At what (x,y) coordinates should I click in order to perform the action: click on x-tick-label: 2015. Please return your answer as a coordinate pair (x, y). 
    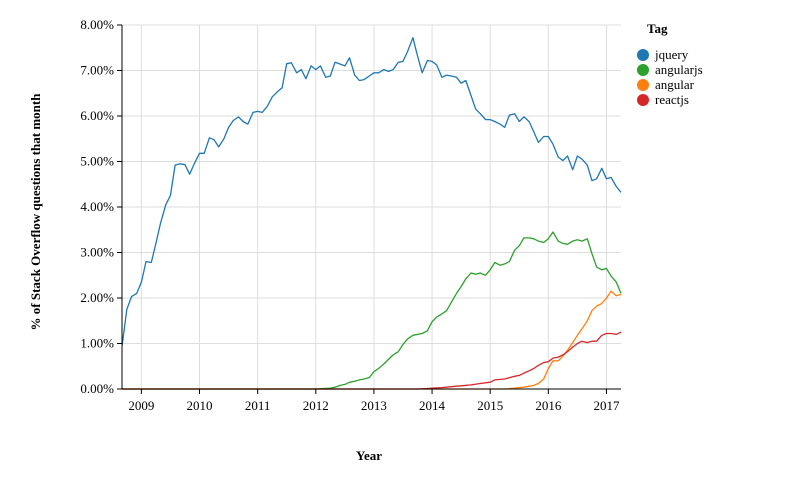
    Looking at the image, I should click on (490, 405).